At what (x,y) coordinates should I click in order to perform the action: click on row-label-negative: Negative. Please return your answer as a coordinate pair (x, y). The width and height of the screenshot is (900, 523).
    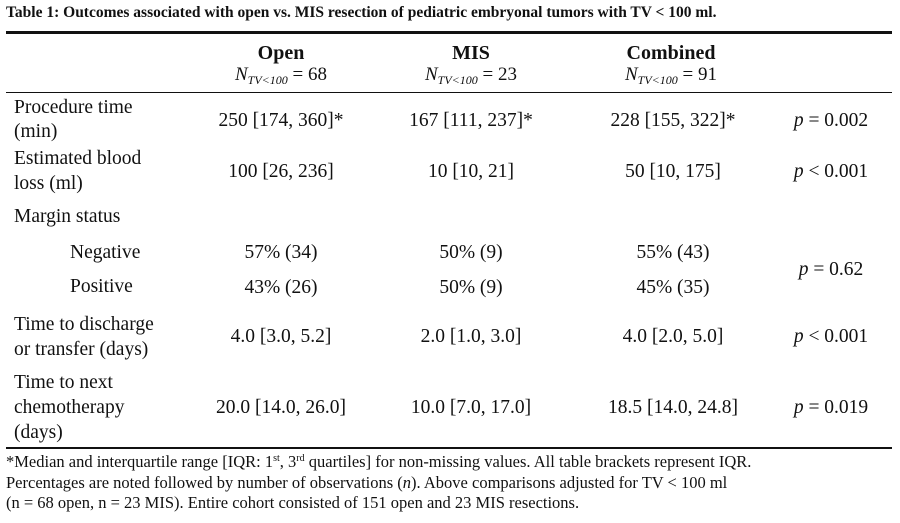
    Looking at the image, I should click on (105, 252).